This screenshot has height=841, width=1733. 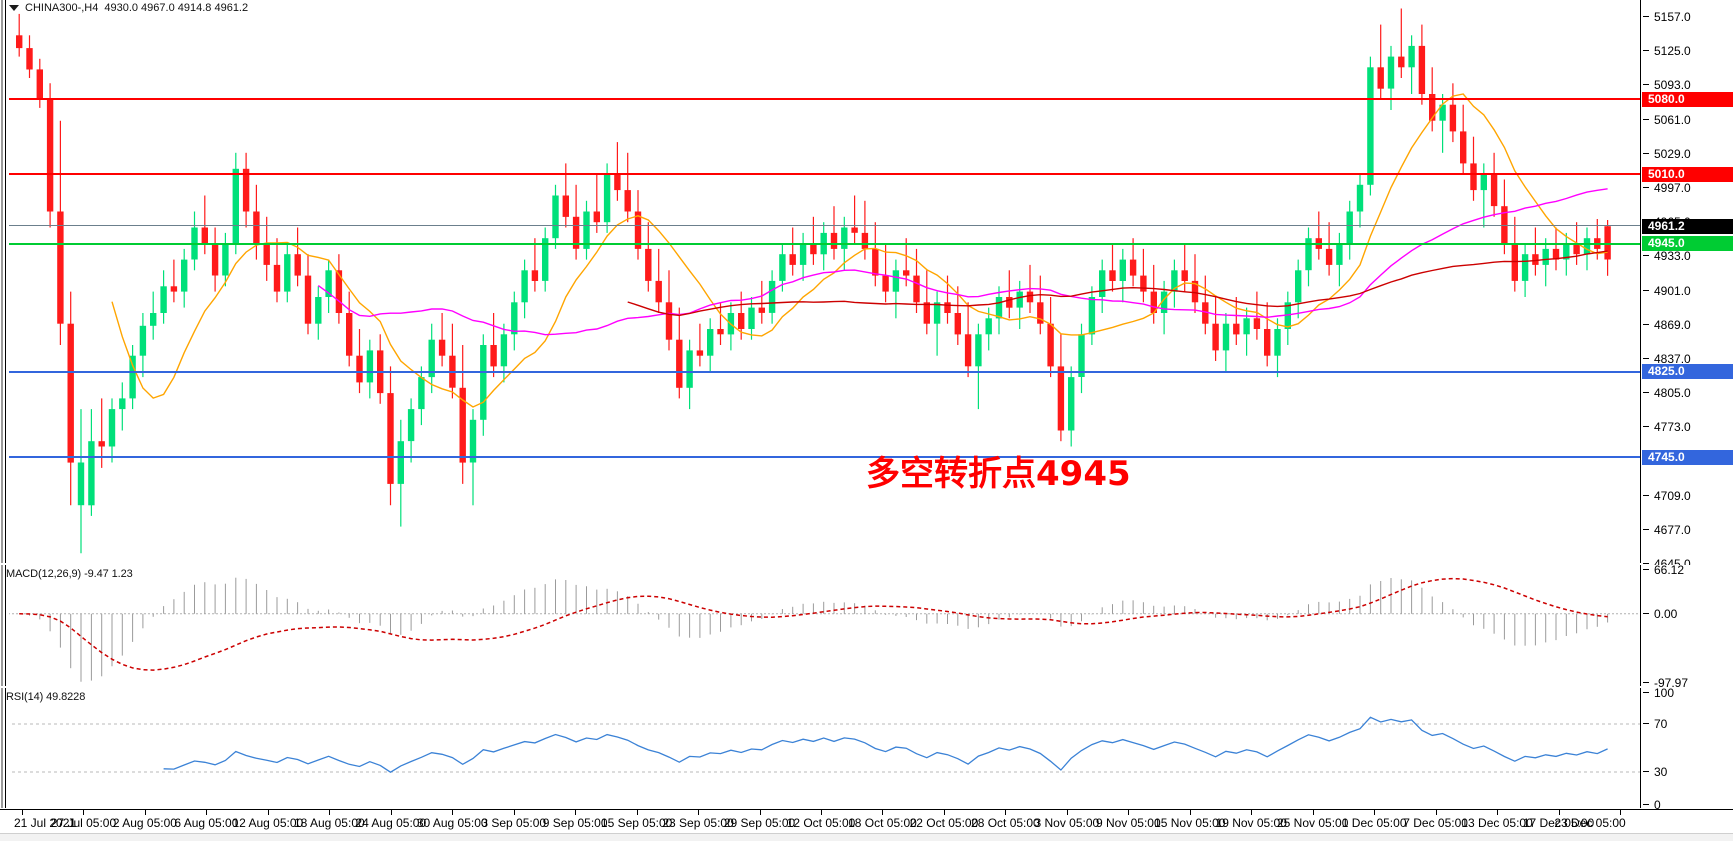 I want to click on time-axis-label: 1 Dec 05:00, so click(x=1374, y=823).